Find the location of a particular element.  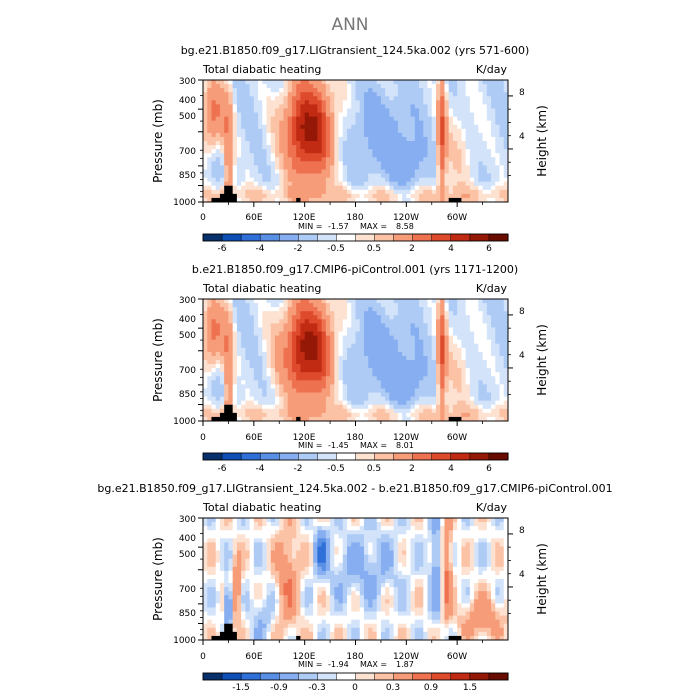

panel-1-colorbar is located at coordinates (355, 237).